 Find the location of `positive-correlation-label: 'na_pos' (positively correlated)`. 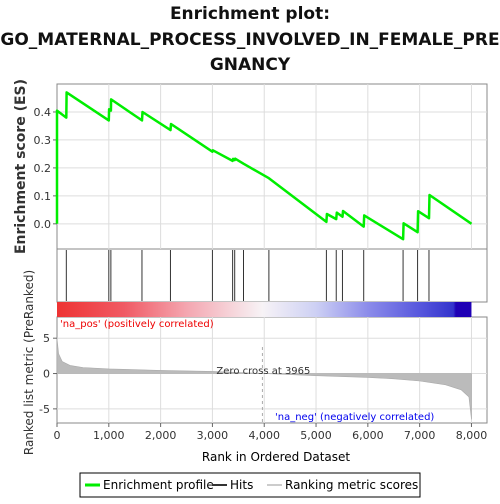

positive-correlation-label: 'na_pos' (positively correlated) is located at coordinates (137, 324).